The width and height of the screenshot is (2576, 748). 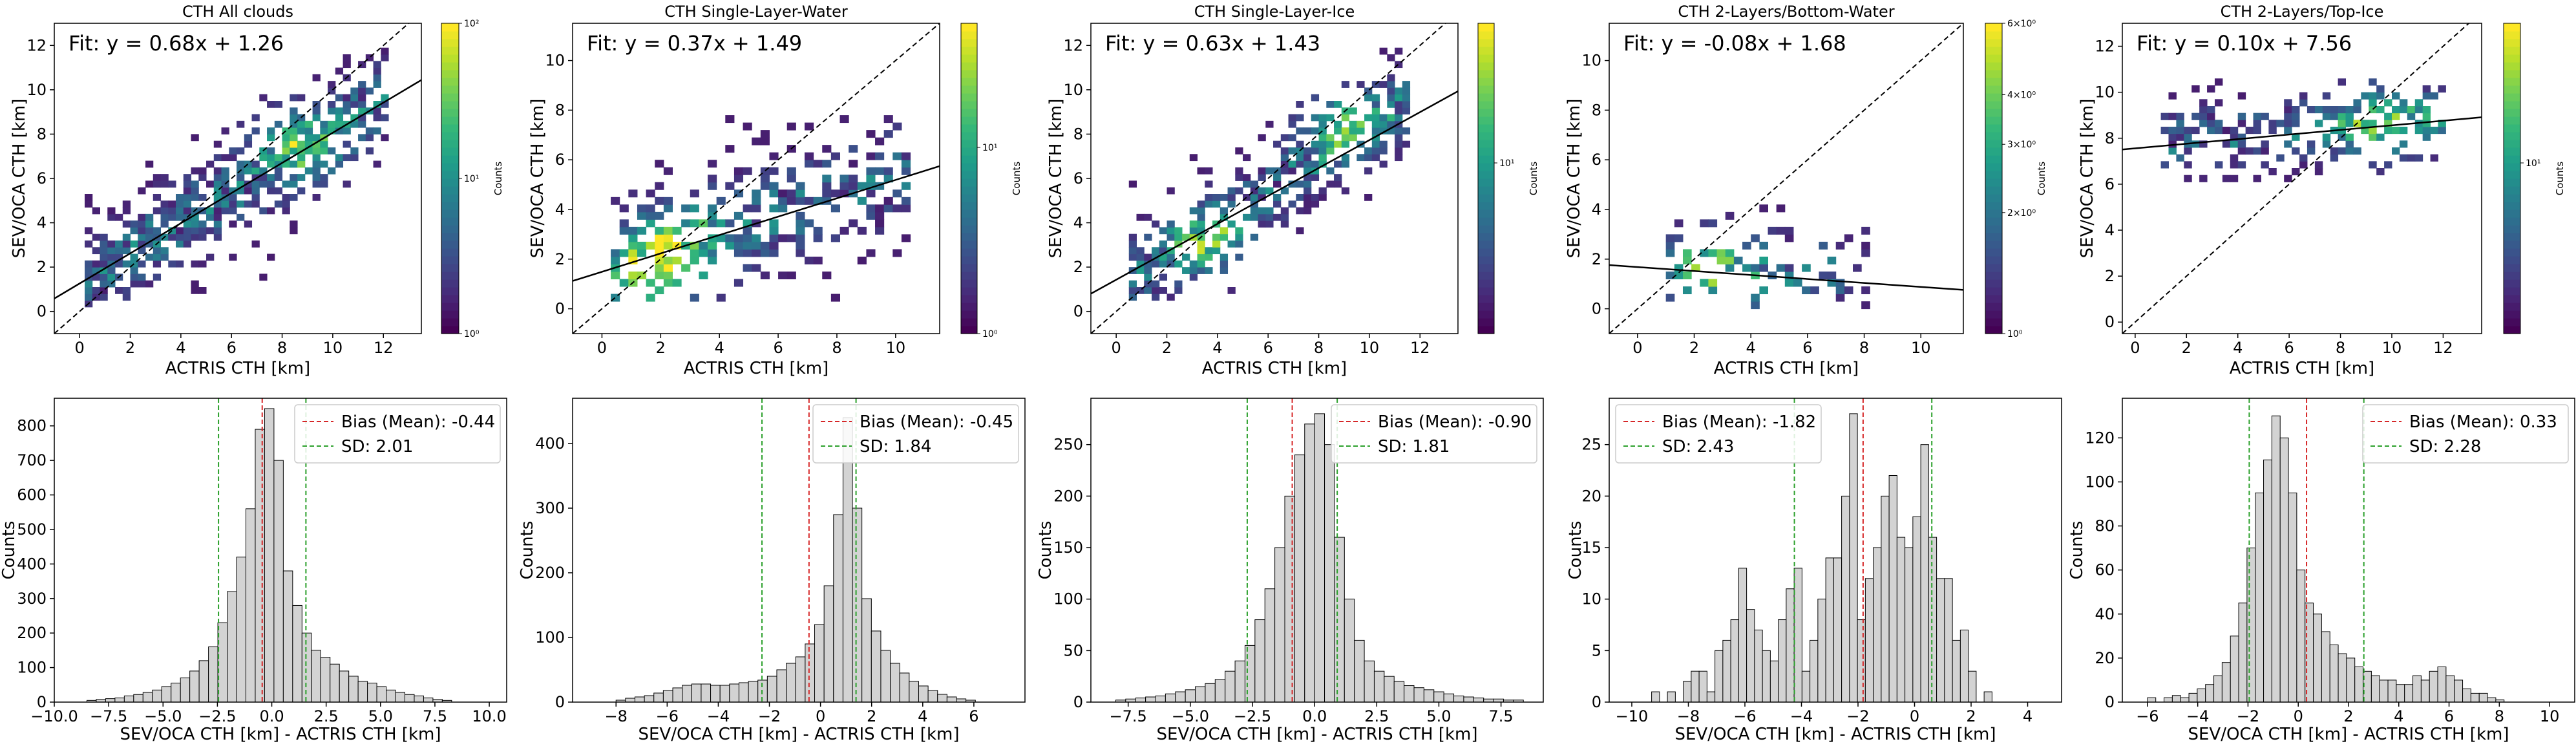 I want to click on chart-title: CTH Single-Layer-Ice, so click(x=1274, y=12).